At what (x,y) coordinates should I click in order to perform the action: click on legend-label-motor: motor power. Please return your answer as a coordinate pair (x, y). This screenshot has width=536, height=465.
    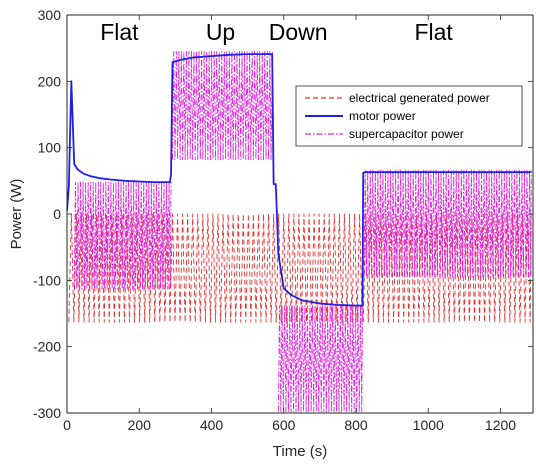
    Looking at the image, I should click on (382, 116).